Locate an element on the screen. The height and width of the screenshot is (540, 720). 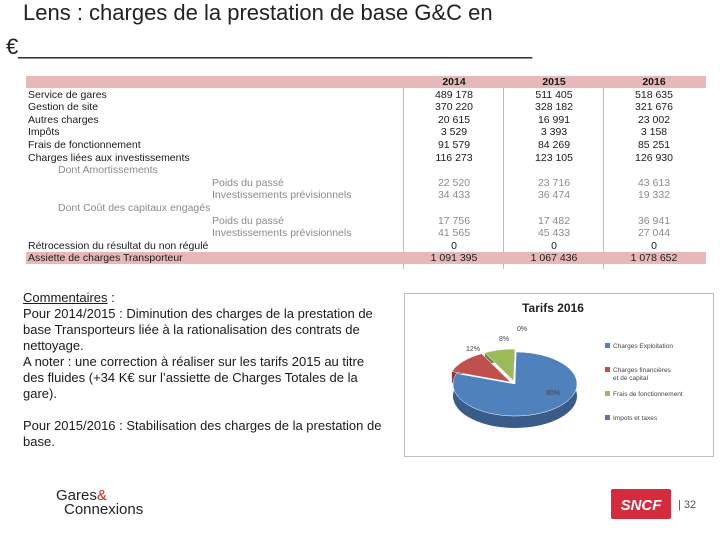
row-value: 126 930 is located at coordinates (654, 157).